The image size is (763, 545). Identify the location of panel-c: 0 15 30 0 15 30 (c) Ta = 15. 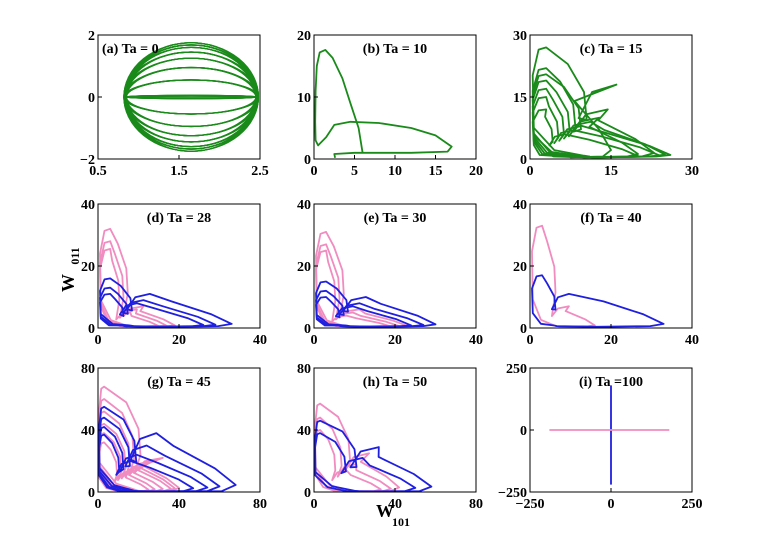
(606, 104).